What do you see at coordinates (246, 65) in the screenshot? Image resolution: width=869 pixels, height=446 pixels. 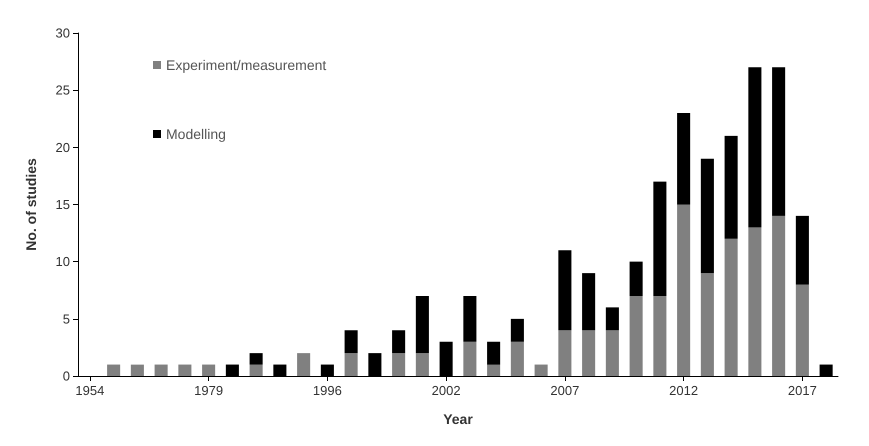 I see `legend-label: Experiment/measurement` at bounding box center [246, 65].